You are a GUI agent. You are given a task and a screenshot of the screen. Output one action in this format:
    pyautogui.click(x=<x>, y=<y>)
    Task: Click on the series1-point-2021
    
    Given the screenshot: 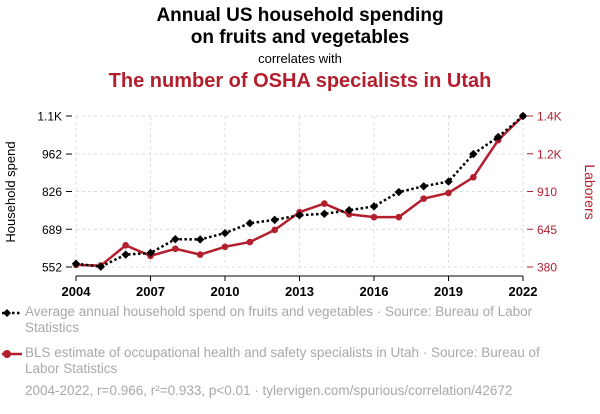 What is the action you would take?
    pyautogui.click(x=498, y=137)
    